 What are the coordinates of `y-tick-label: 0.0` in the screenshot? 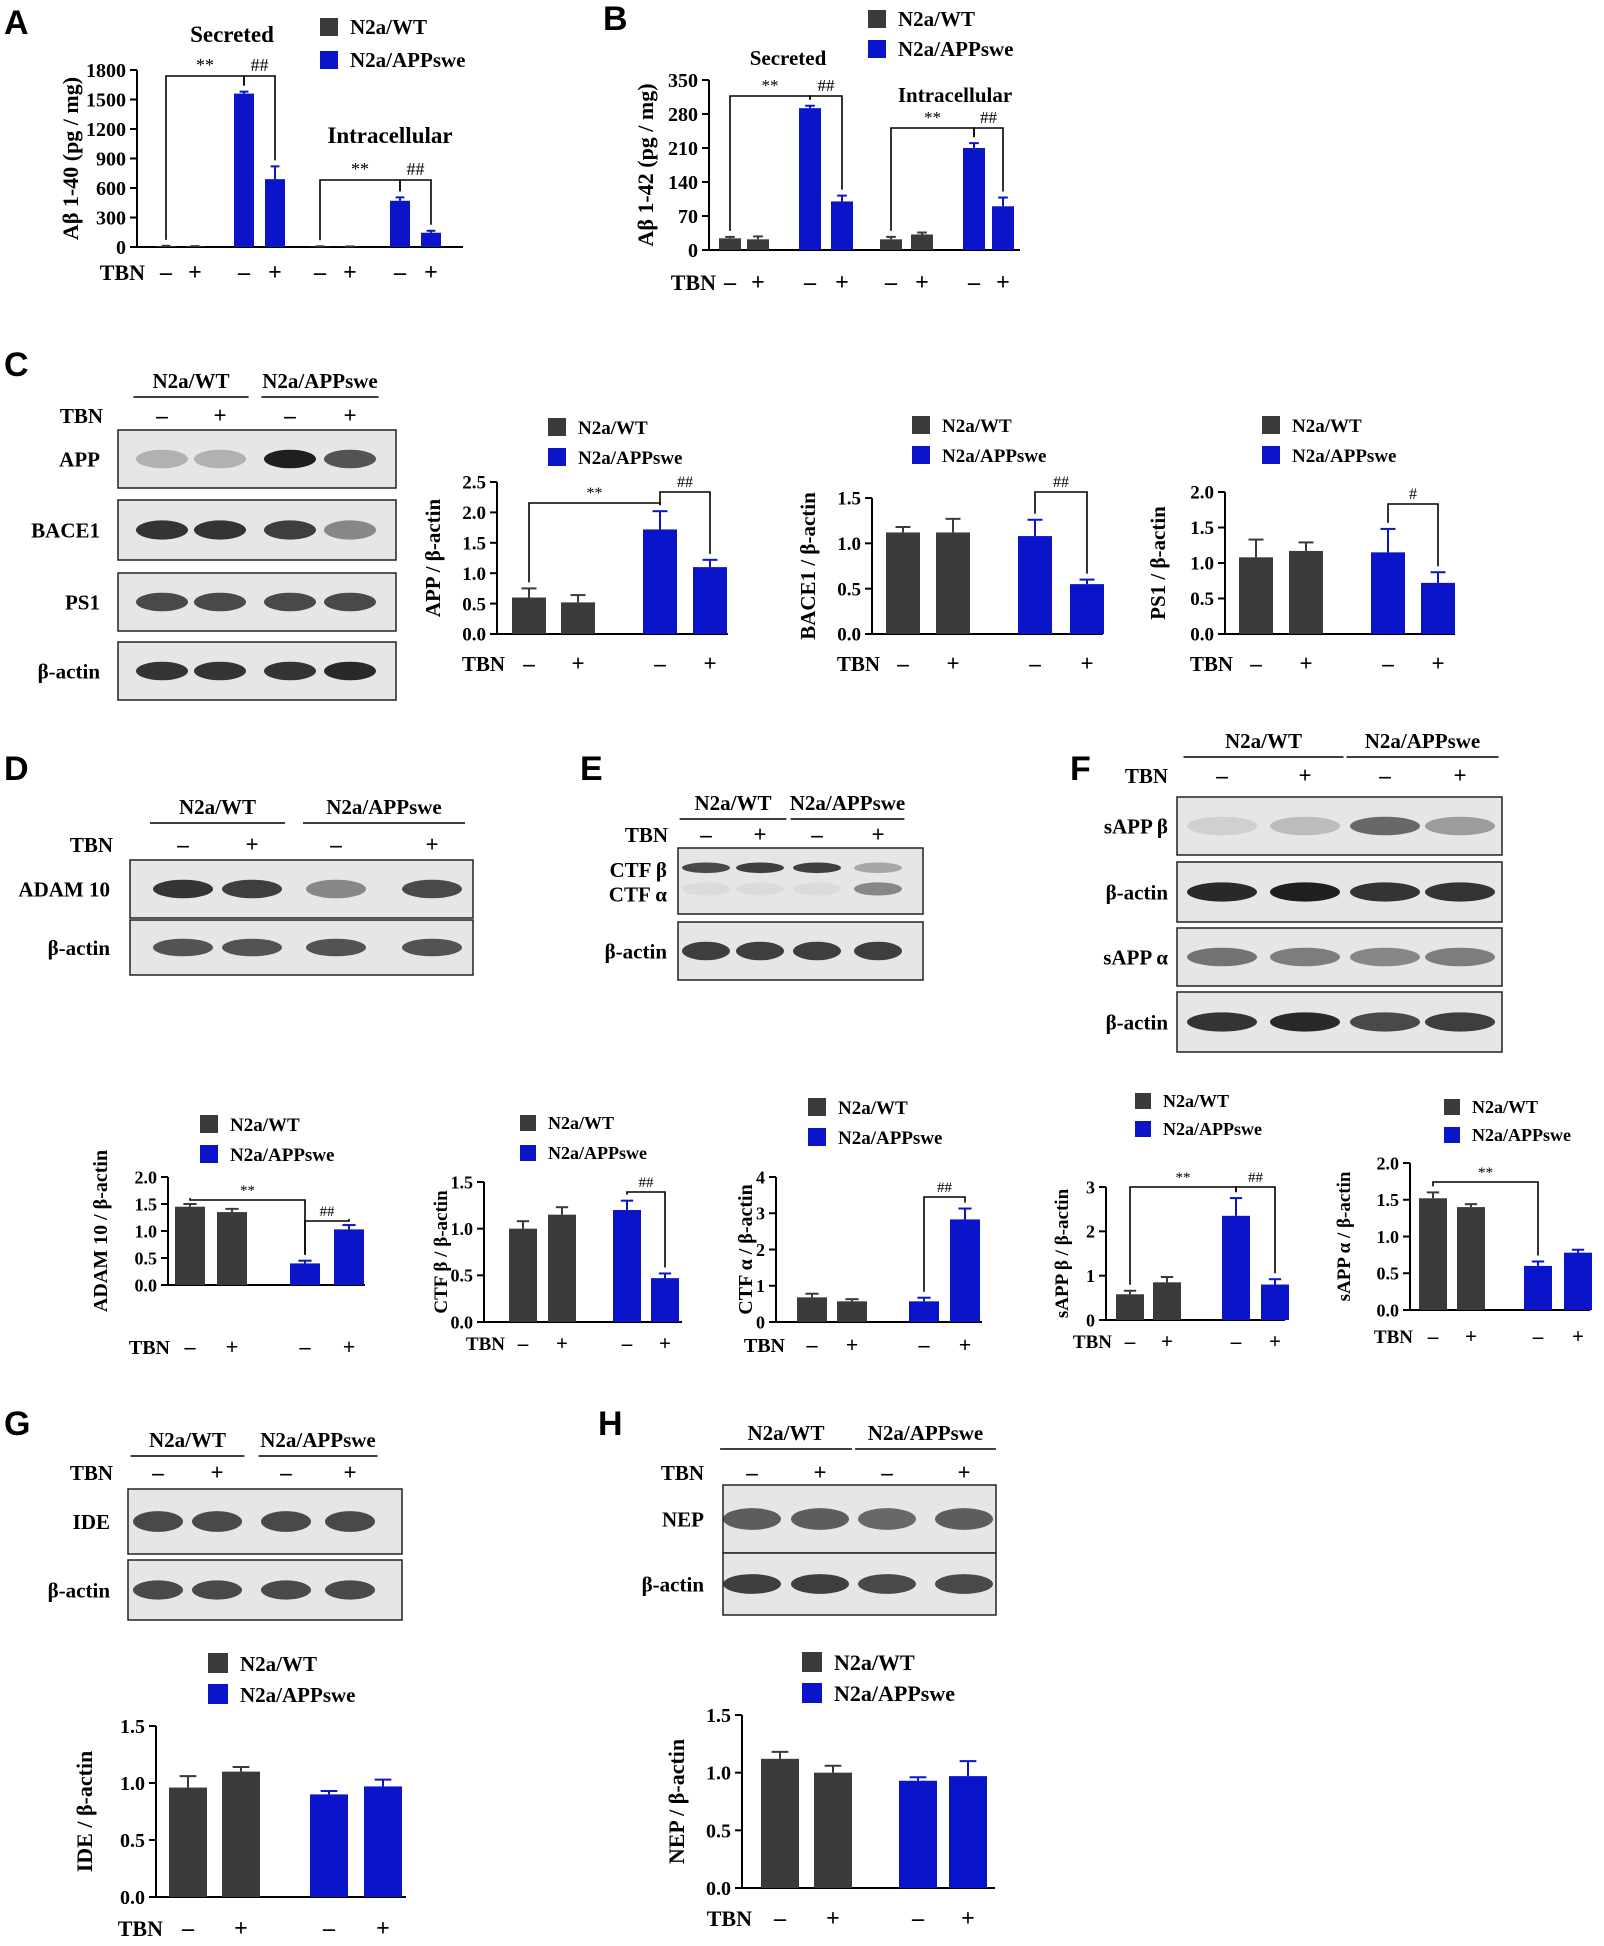 It's located at (718, 1889).